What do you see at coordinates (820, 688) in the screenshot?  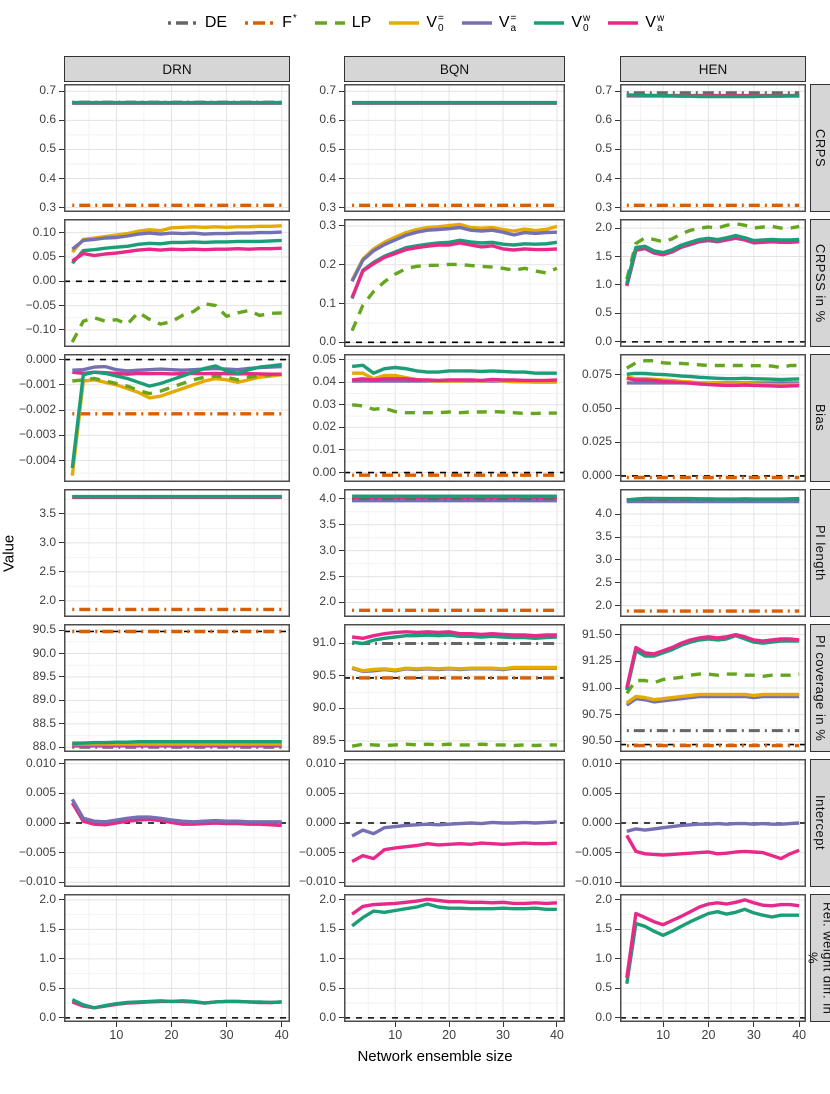 I see `facet-row-strip-4: PI coverage in %` at bounding box center [820, 688].